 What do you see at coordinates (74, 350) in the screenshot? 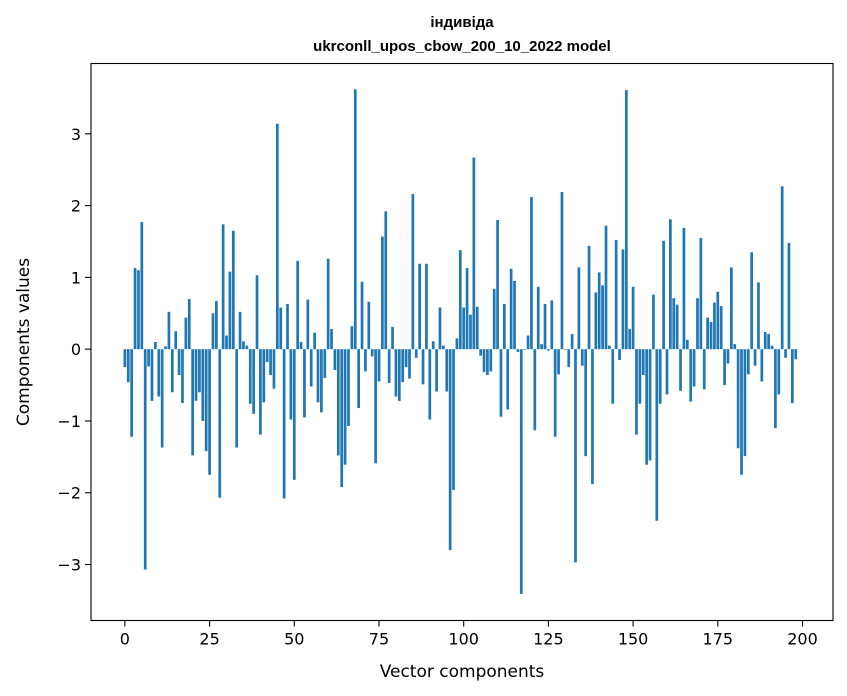
I see `y-axis-ticks: −3 −2 −1 0 1 2 3` at bounding box center [74, 350].